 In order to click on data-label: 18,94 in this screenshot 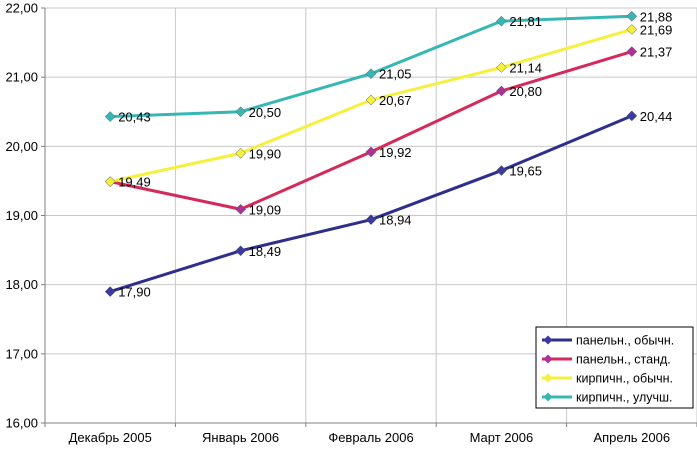, I will do `click(395, 220)`.